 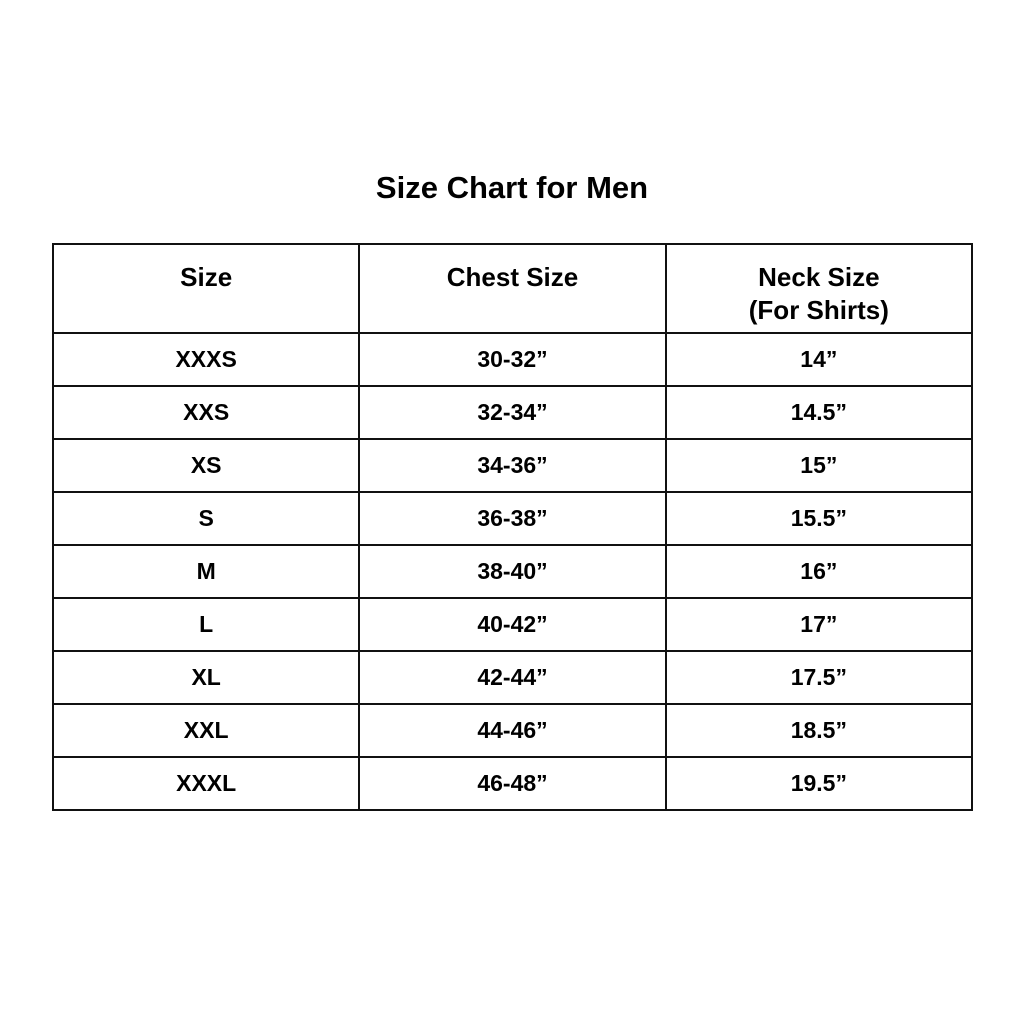 What do you see at coordinates (206, 571) in the screenshot?
I see `size-cell: M` at bounding box center [206, 571].